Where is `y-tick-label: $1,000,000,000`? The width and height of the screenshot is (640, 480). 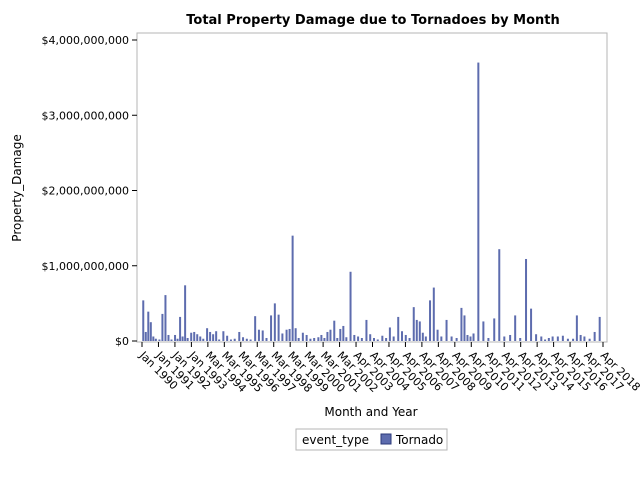 y-tick-label: $1,000,000,000 is located at coordinates (85, 266).